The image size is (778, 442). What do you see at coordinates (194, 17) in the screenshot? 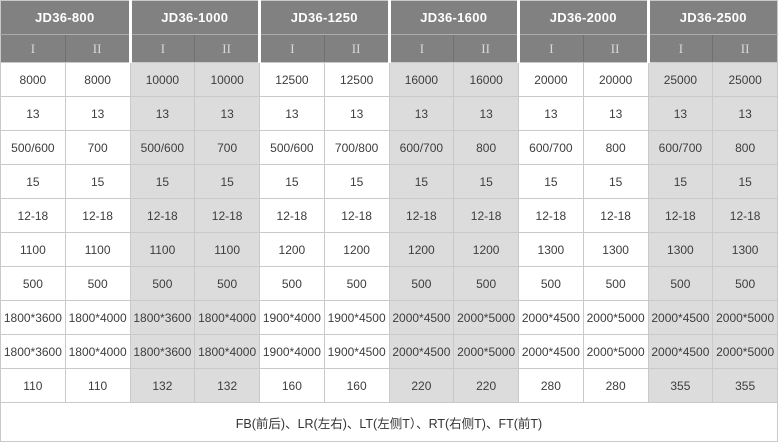
I see `group-header-jd36-1000: JD36-1000` at bounding box center [194, 17].